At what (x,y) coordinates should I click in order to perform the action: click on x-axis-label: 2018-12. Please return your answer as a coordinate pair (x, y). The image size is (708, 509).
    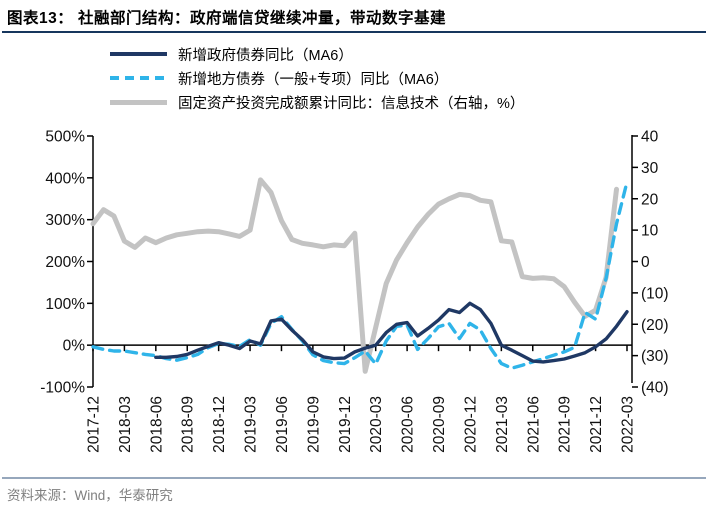
    Looking at the image, I should click on (219, 424).